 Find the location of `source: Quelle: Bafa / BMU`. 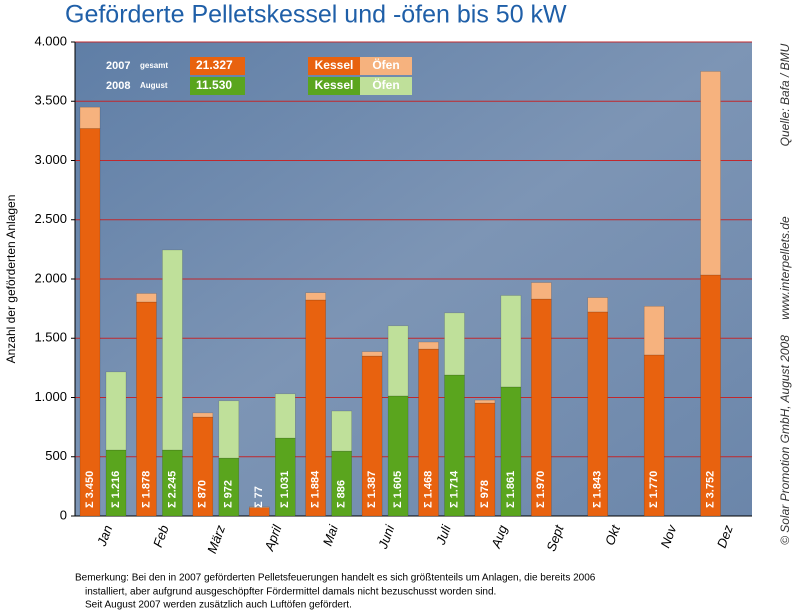

source: Quelle: Bafa / BMU is located at coordinates (785, 94).